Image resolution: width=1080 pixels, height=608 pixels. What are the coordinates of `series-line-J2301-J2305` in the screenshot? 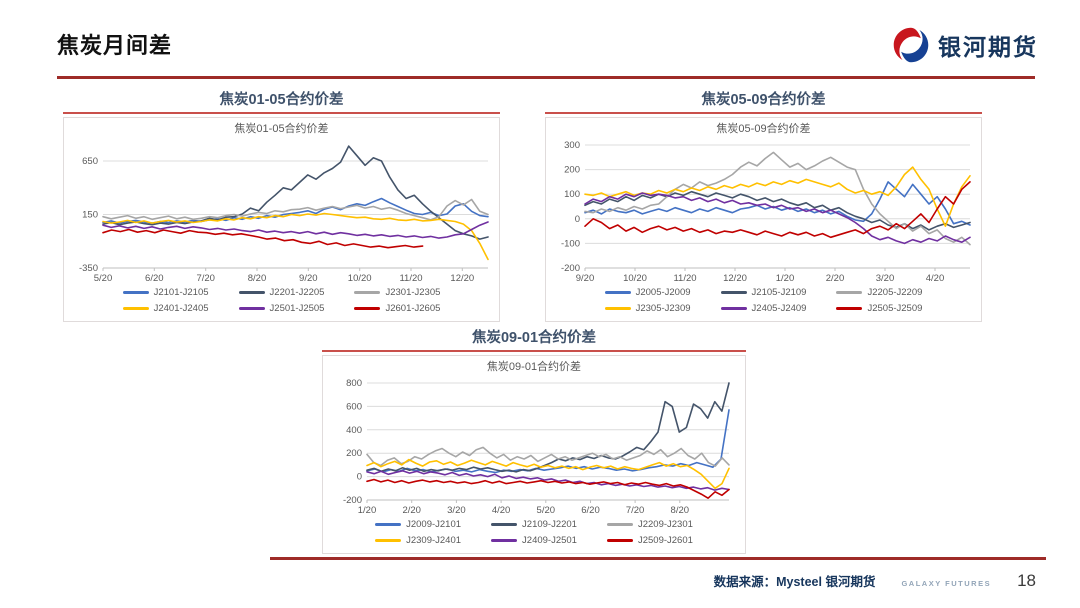 It's located at (295, 209).